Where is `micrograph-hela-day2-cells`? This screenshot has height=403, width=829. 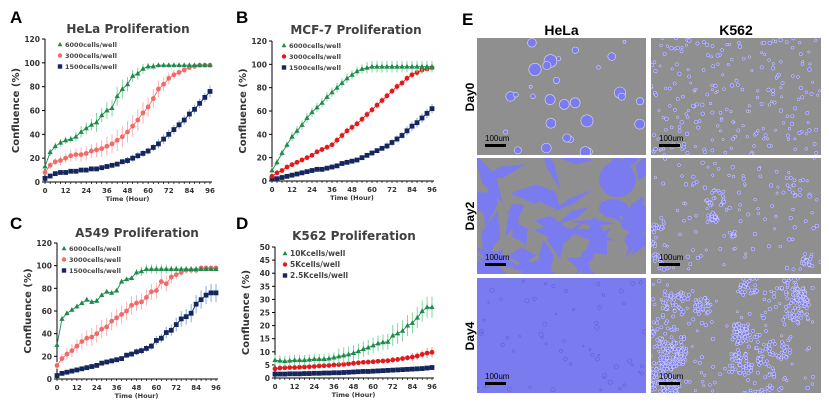 micrograph-hela-day2-cells is located at coordinates (561, 216).